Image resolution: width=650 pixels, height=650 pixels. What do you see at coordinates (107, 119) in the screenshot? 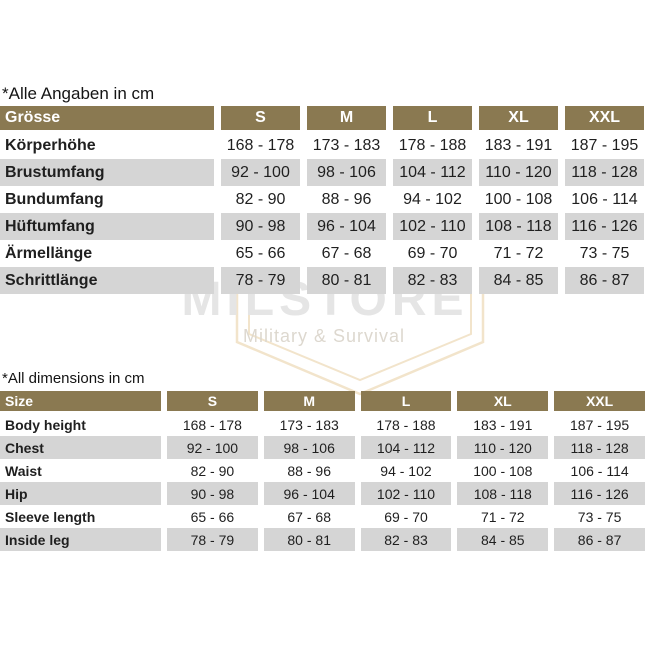
I see `column-header-label: Grösse` at bounding box center [107, 119].